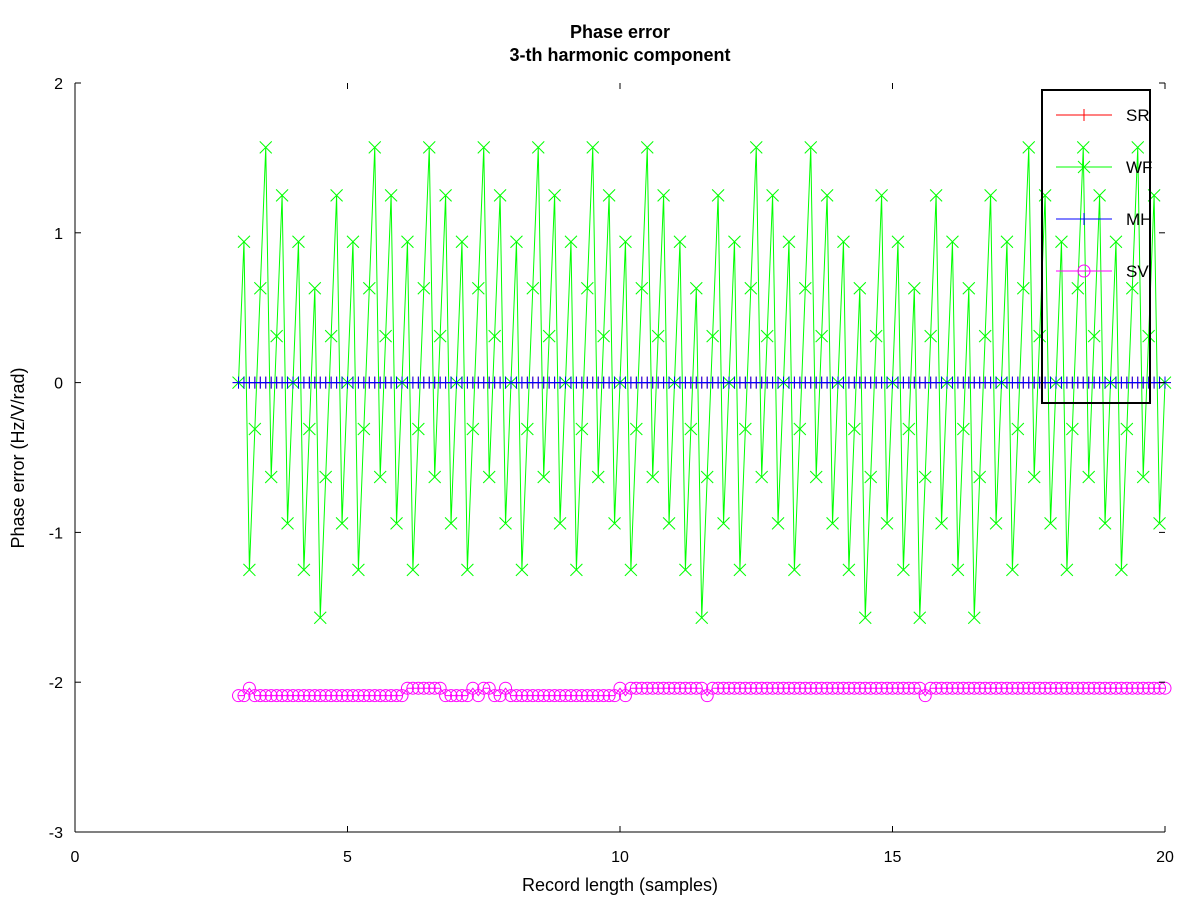  What do you see at coordinates (702, 692) in the screenshot?
I see `series-sv` at bounding box center [702, 692].